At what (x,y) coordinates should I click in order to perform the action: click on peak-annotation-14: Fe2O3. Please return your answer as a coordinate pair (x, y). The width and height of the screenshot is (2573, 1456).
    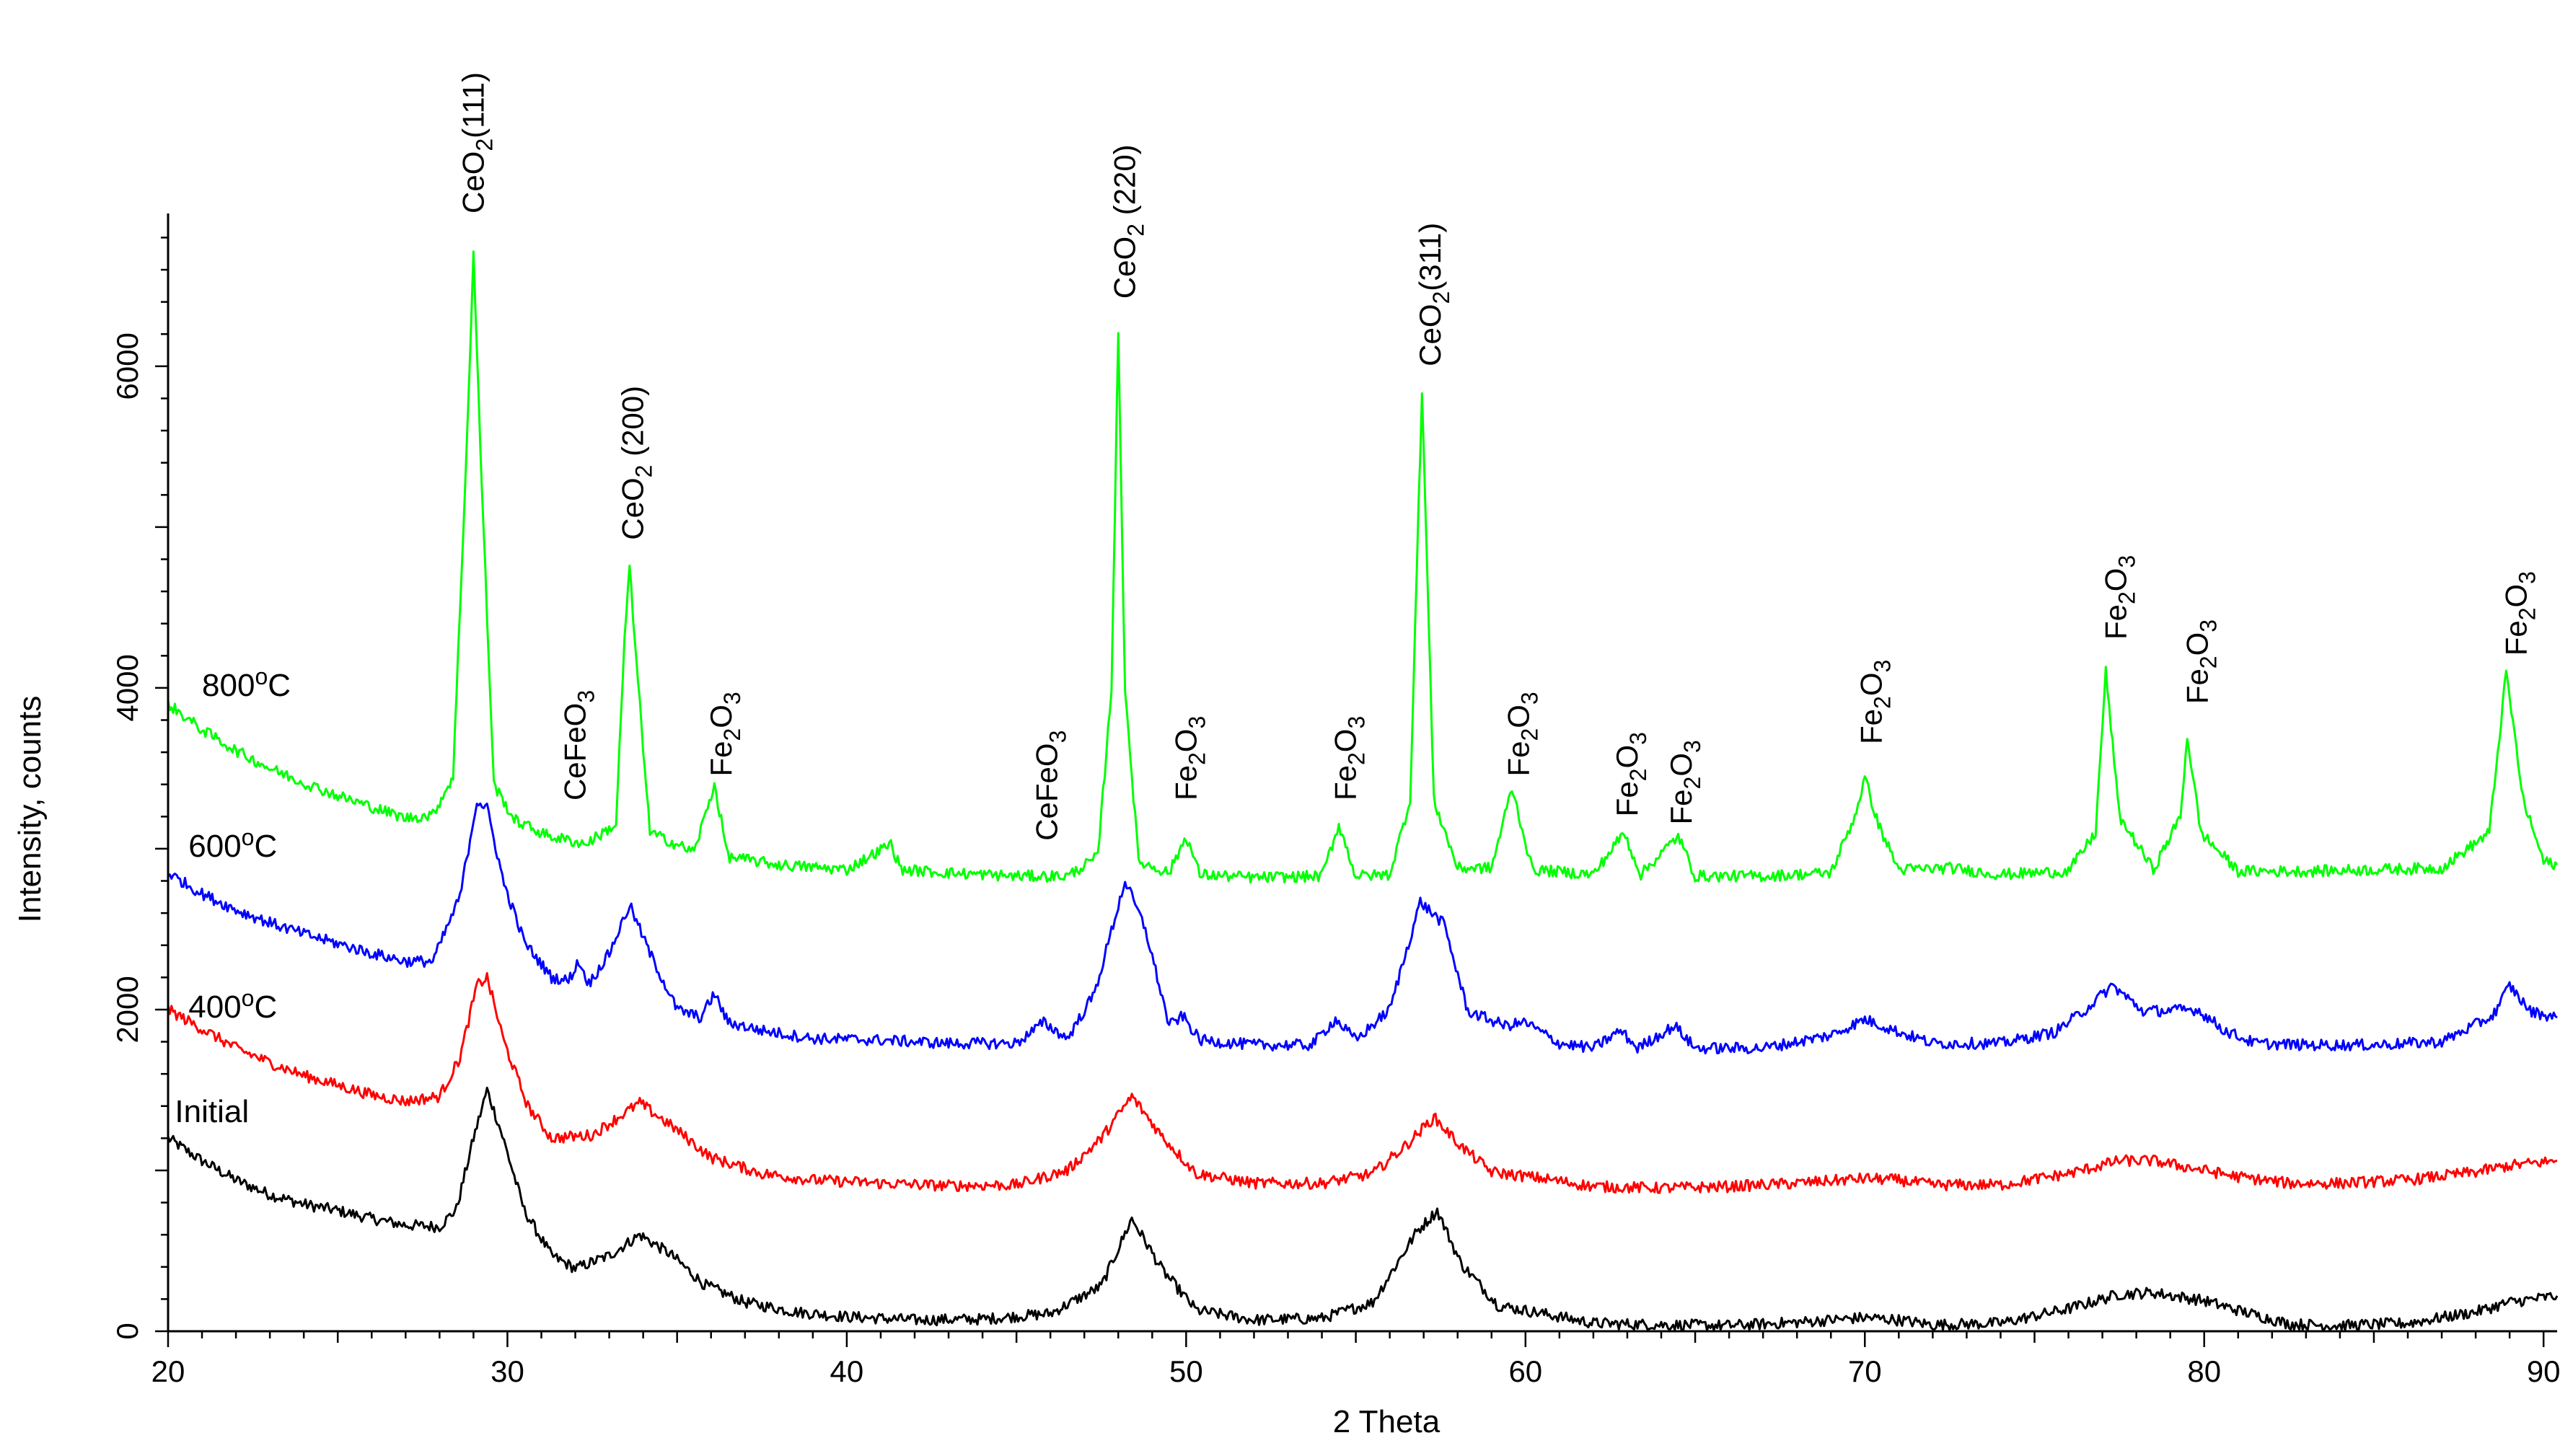
    Looking at the image, I should click on (2200, 661).